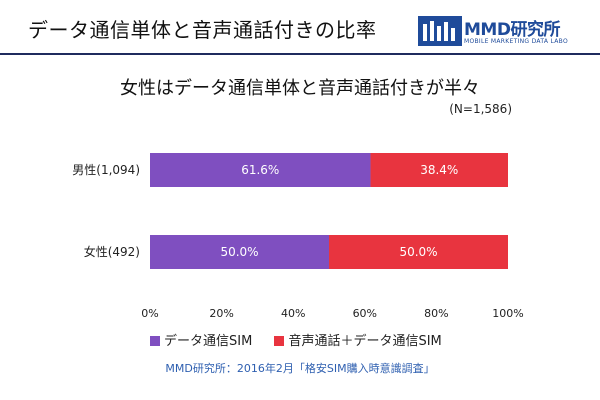 The image size is (600, 400). I want to click on legend-item-voice-sim: 音声通話＋データ通信SIM, so click(358, 339).